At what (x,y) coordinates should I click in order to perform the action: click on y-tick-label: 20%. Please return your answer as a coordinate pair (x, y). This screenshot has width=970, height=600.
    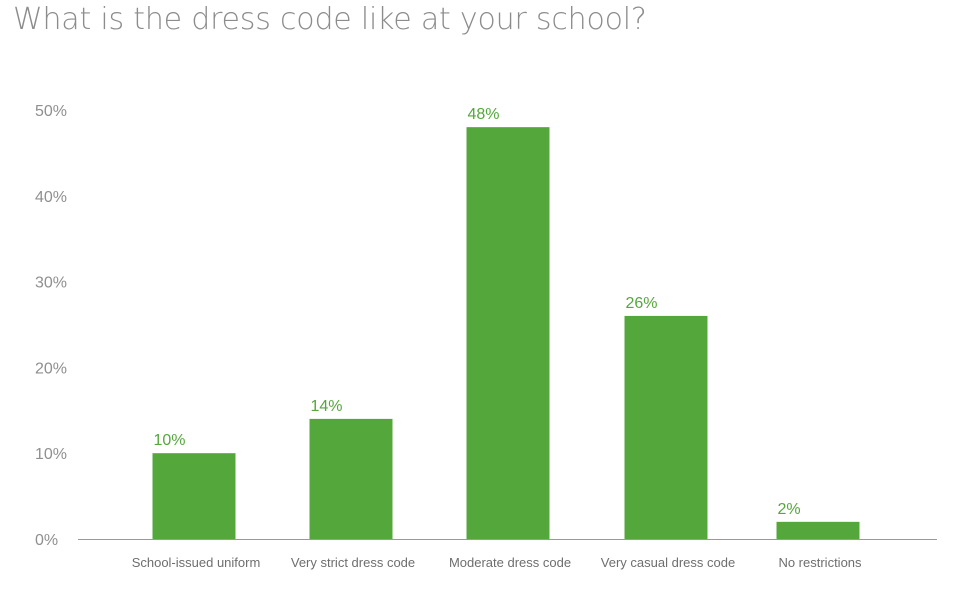
    Looking at the image, I should click on (51, 368).